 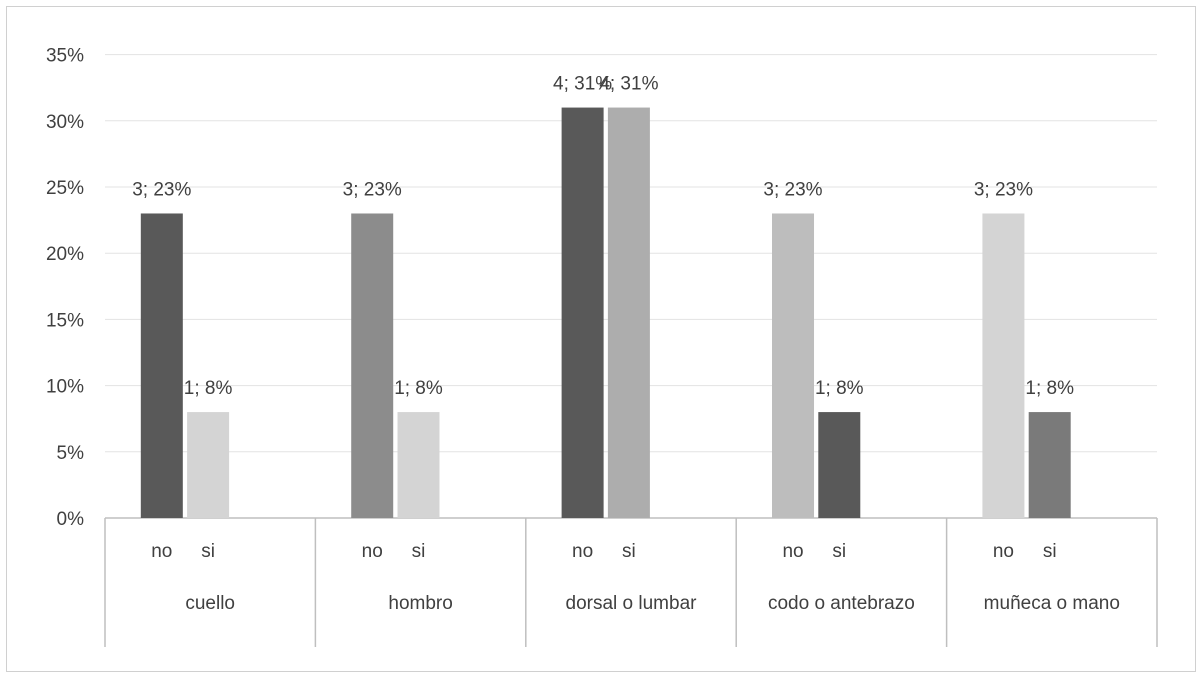 What do you see at coordinates (65, 122) in the screenshot?
I see `y-tick-label: 30%` at bounding box center [65, 122].